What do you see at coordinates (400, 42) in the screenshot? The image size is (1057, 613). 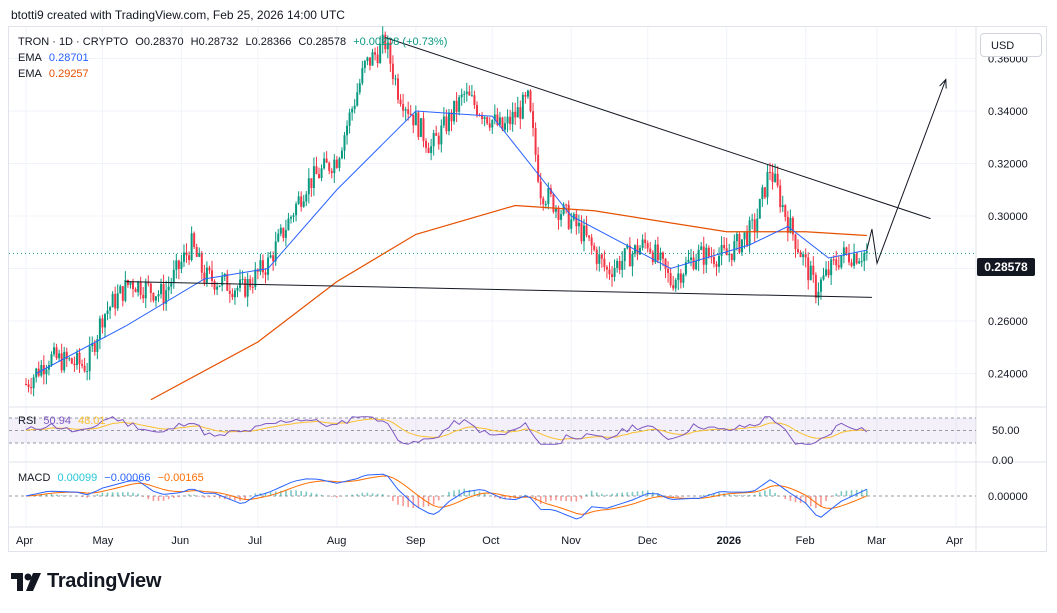 I see `change-value: +0.00208 (+0.73%)` at bounding box center [400, 42].